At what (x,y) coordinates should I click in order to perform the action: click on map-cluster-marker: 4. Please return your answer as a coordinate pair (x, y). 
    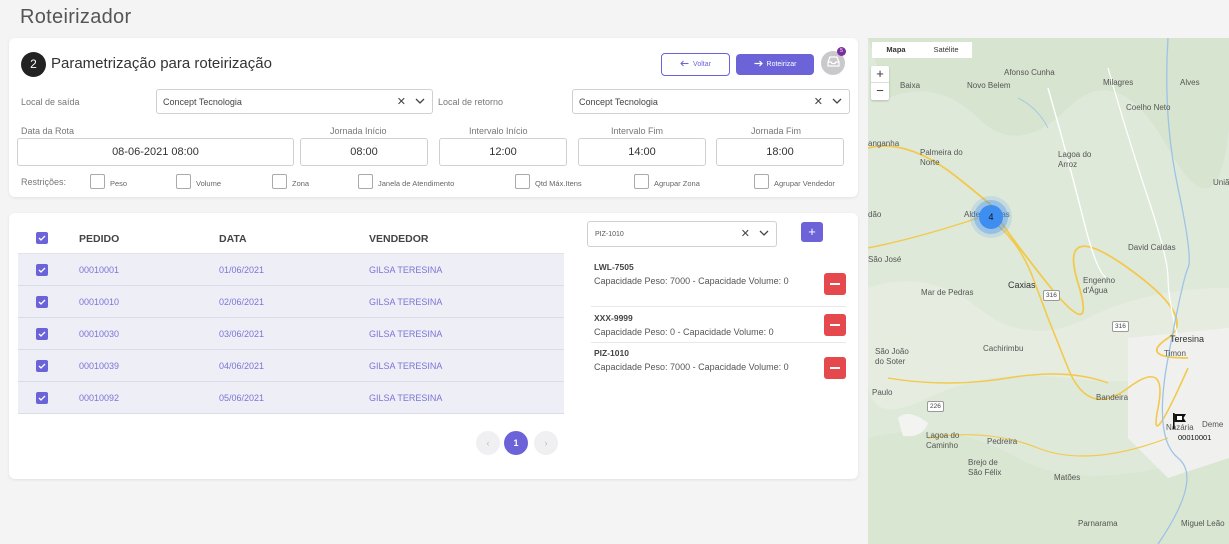
    Looking at the image, I should click on (991, 217).